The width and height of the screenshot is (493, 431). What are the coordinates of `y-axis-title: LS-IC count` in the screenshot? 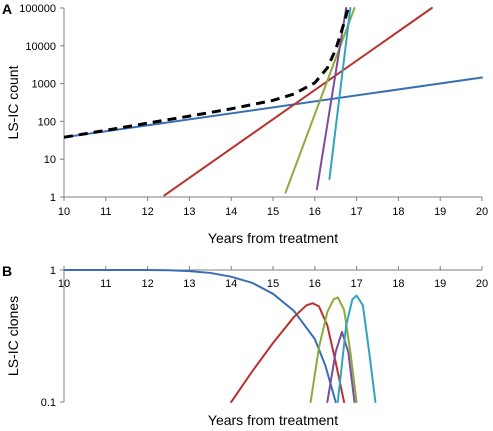 It's located at (13, 102).